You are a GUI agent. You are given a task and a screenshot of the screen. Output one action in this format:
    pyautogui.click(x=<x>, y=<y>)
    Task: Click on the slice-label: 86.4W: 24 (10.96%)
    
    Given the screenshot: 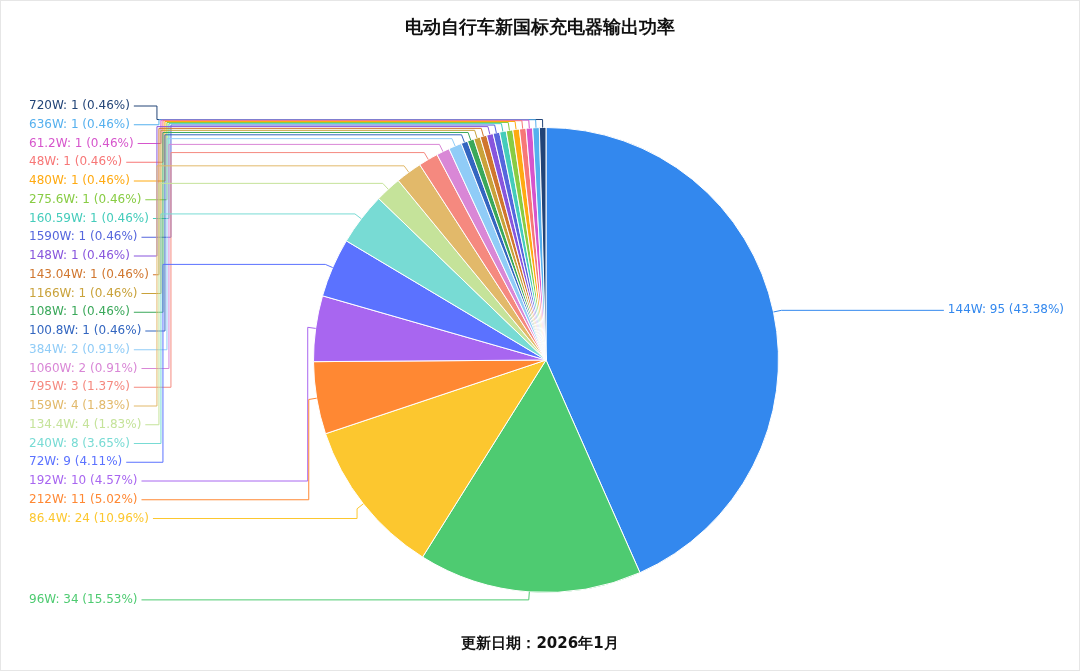 What is the action you would take?
    pyautogui.click(x=89, y=517)
    